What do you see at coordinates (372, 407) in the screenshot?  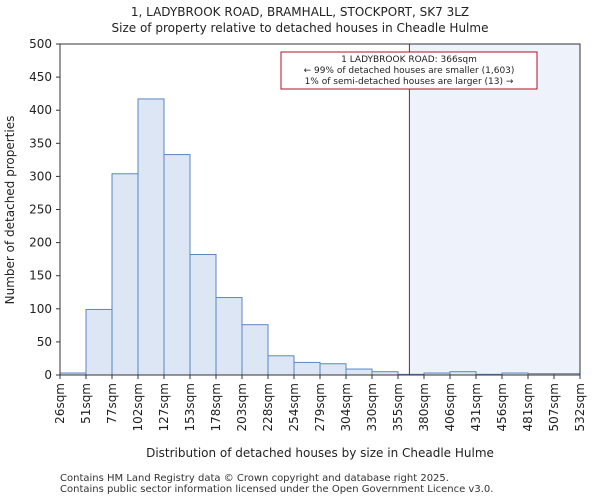 I see `x-tick-label: 330sqm` at bounding box center [372, 407].